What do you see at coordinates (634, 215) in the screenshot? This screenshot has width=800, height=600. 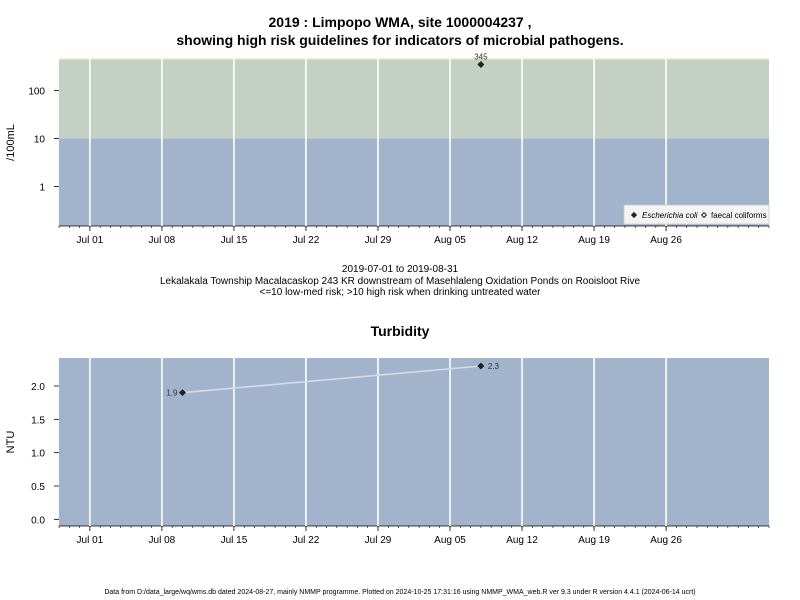 I see `legend-marker-ecoli` at bounding box center [634, 215].